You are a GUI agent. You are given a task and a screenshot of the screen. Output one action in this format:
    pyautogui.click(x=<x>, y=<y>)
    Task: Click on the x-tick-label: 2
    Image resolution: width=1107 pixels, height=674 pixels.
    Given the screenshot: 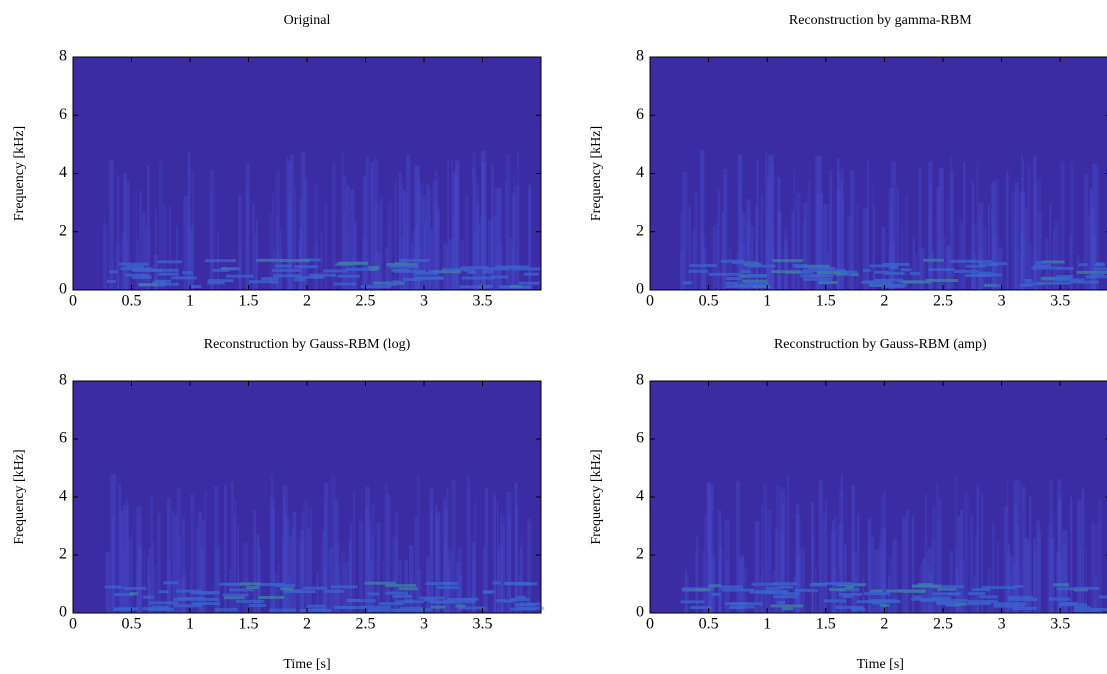 What is the action you would take?
    pyautogui.click(x=307, y=624)
    